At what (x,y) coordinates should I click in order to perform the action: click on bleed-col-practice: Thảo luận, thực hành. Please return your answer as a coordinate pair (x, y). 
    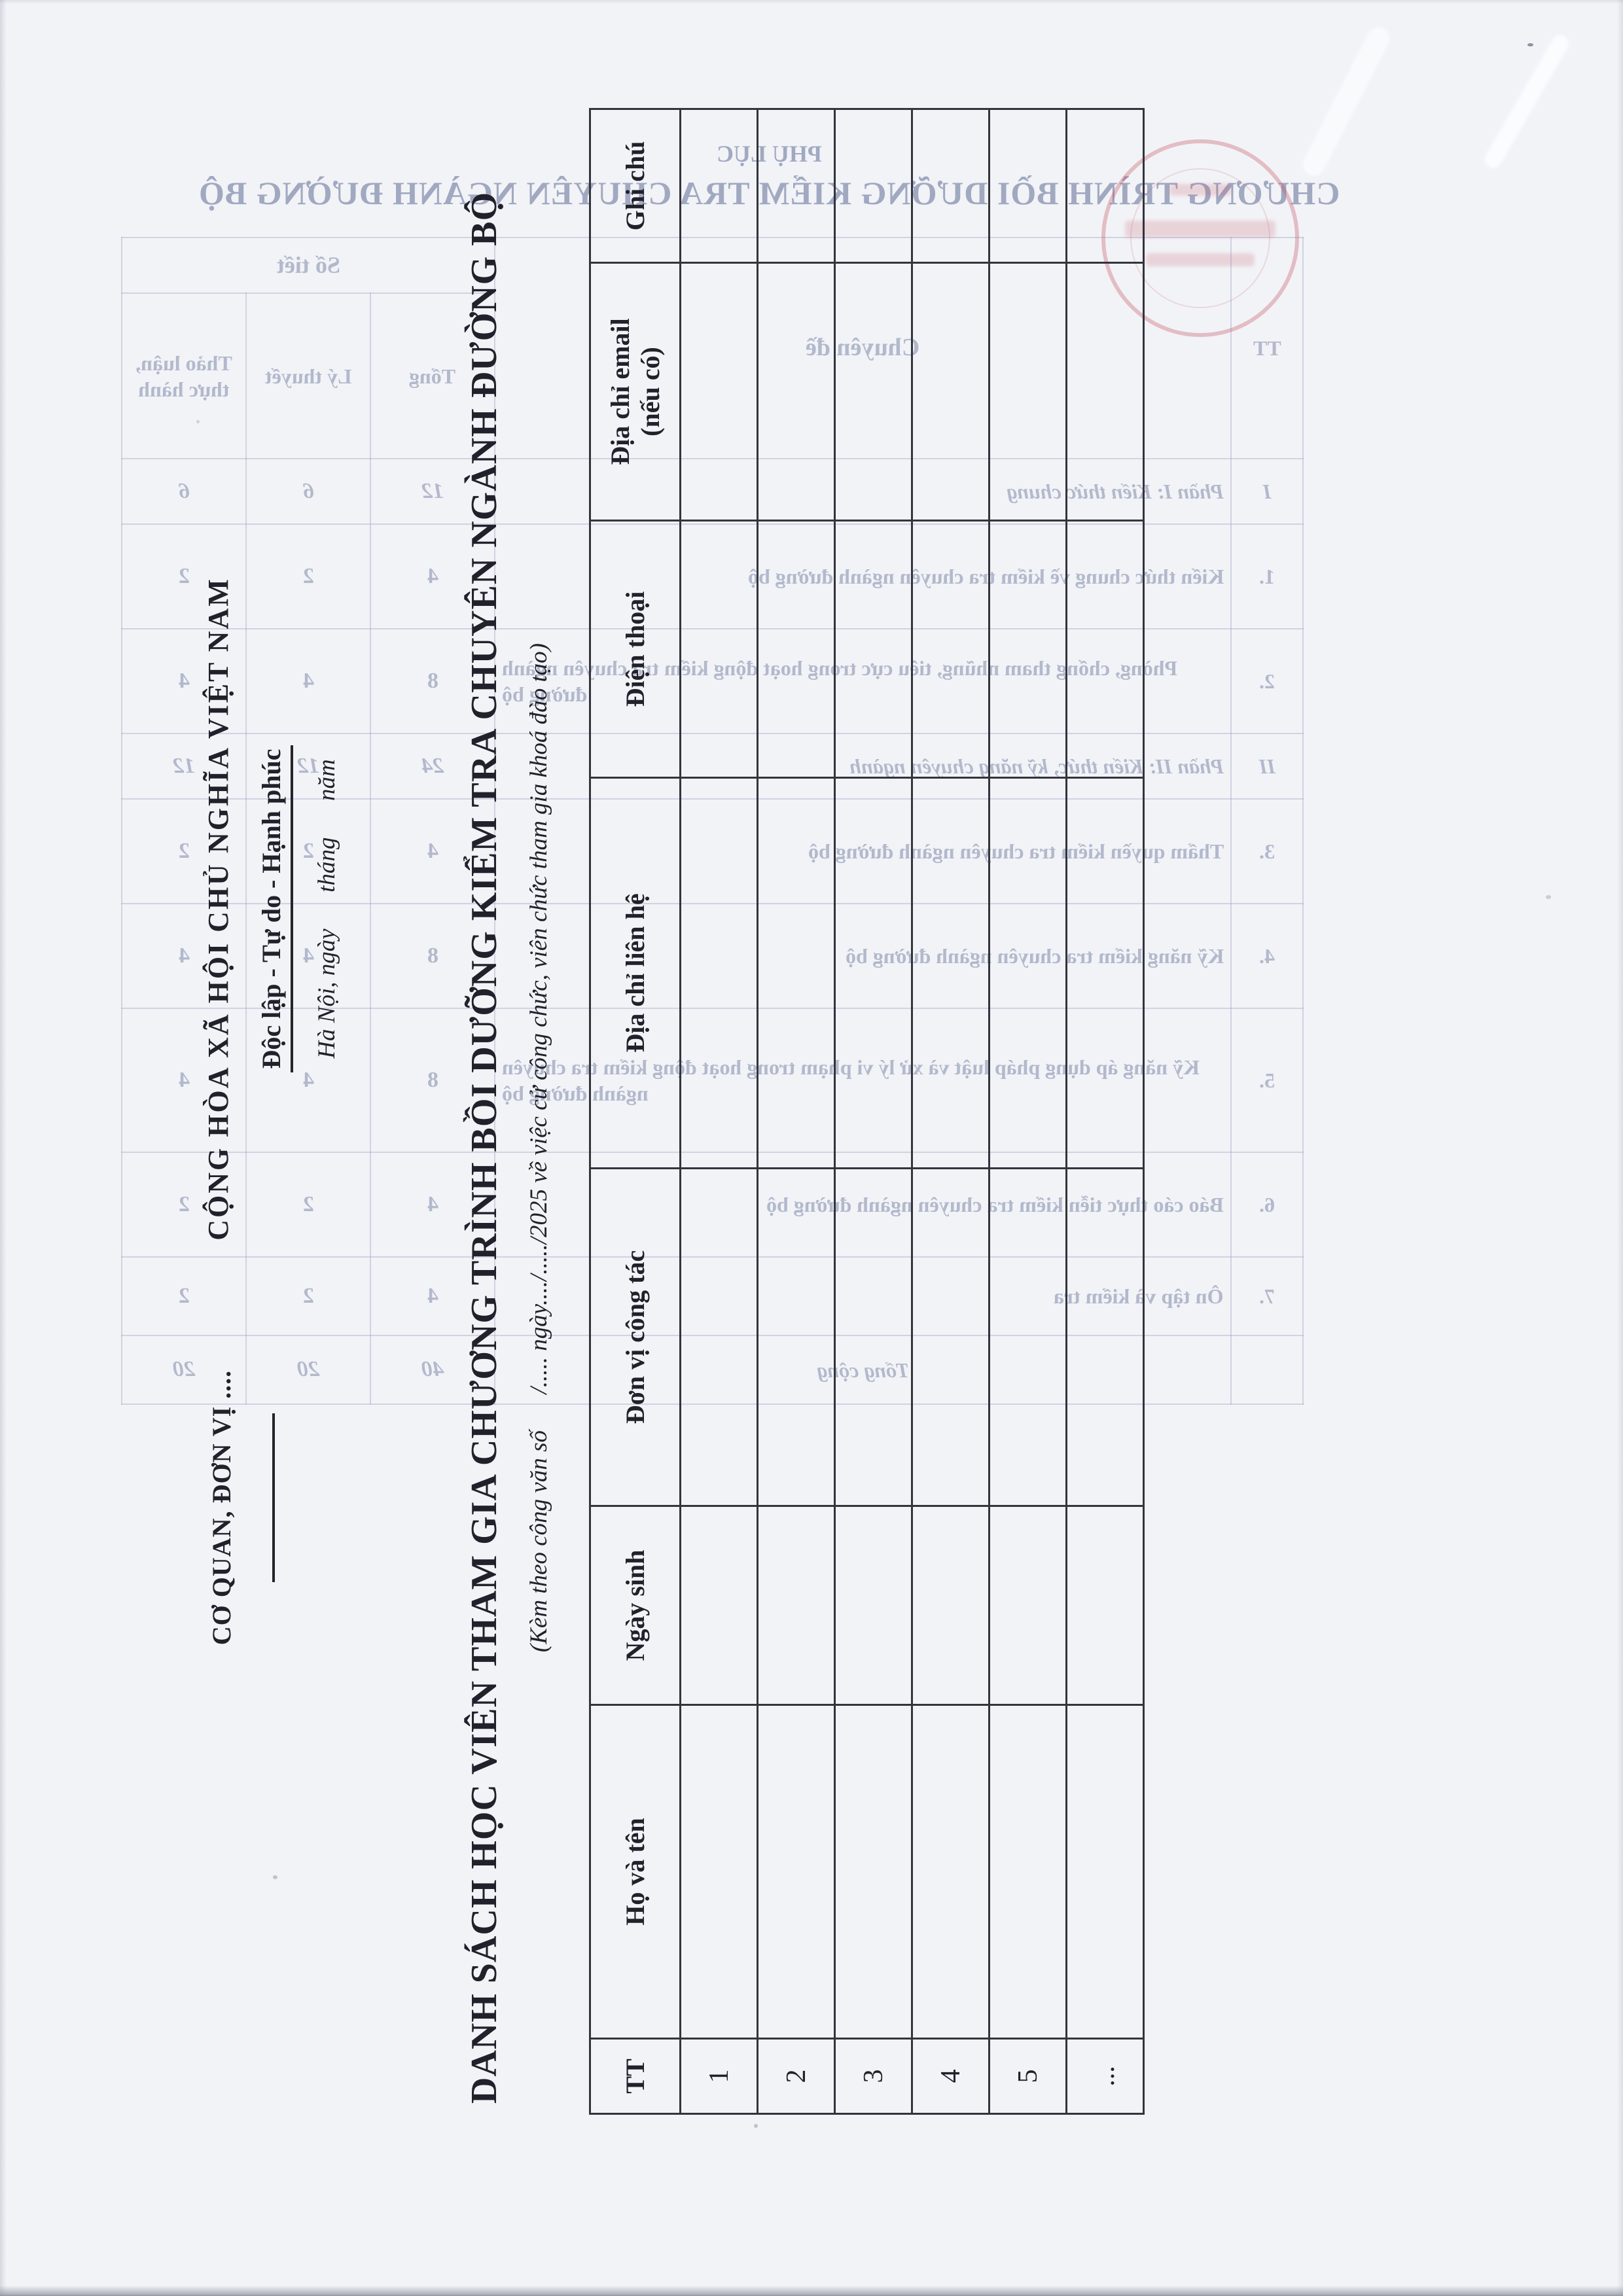
    Looking at the image, I should click on (184, 375).